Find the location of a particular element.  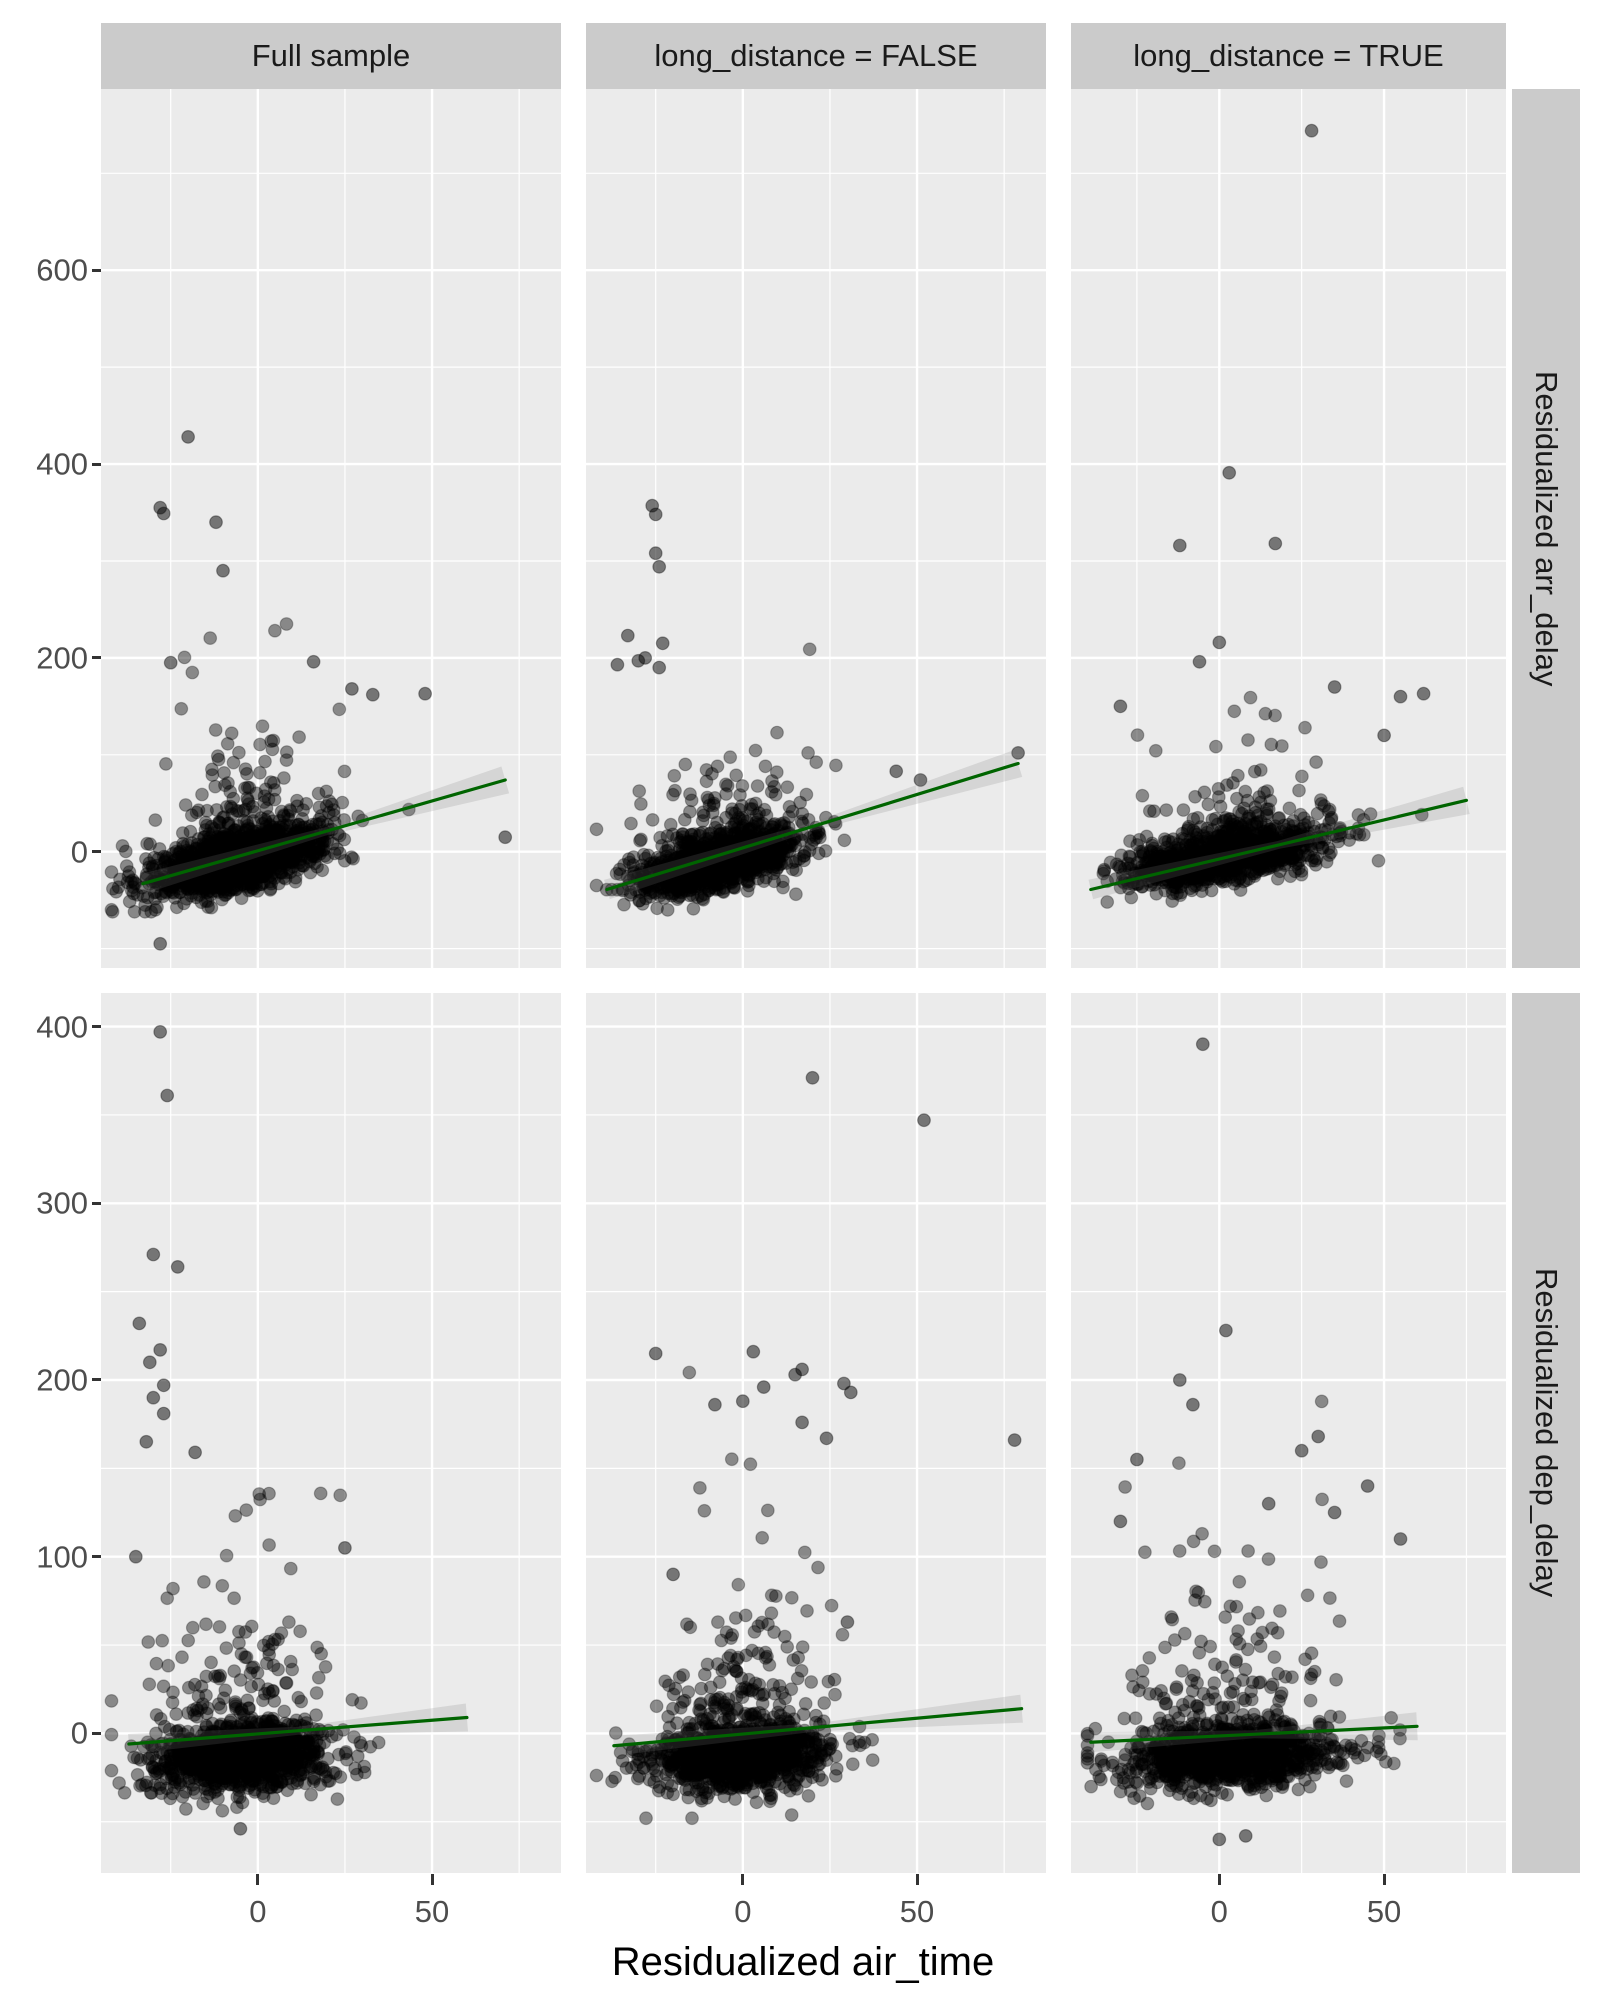

facet-strip-label: Residualized dep_delay is located at coordinates (1546, 1433).